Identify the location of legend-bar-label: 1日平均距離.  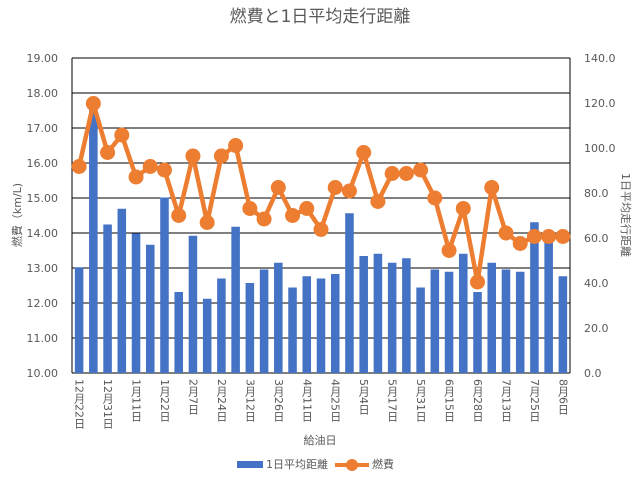
(297, 464).